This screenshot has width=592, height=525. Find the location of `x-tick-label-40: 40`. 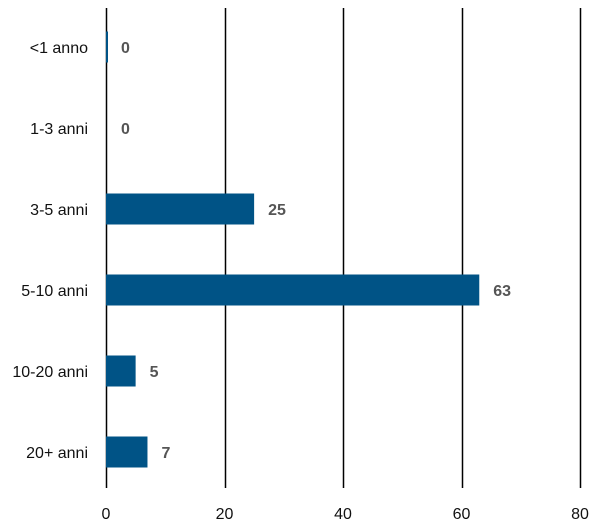

x-tick-label-40: 40 is located at coordinates (343, 514).